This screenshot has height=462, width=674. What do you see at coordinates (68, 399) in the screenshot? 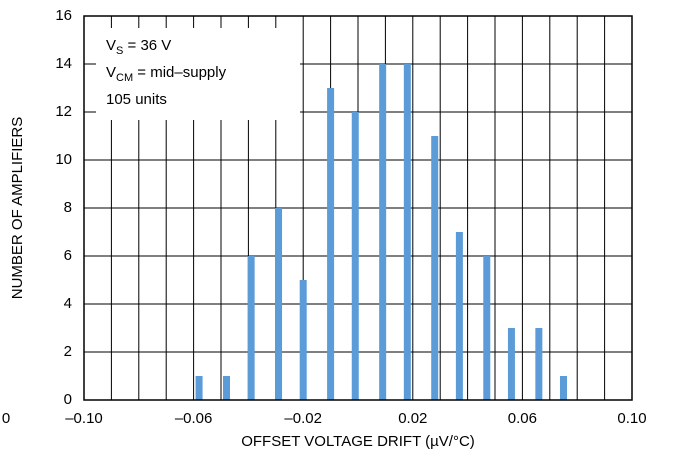
I see `y-tick-label: 0` at bounding box center [68, 399].